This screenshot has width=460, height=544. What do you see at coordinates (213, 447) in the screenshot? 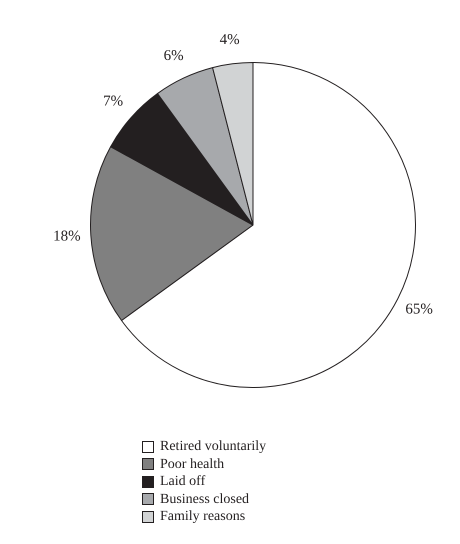
I see `legend-label: Retired voluntarily` at bounding box center [213, 447].